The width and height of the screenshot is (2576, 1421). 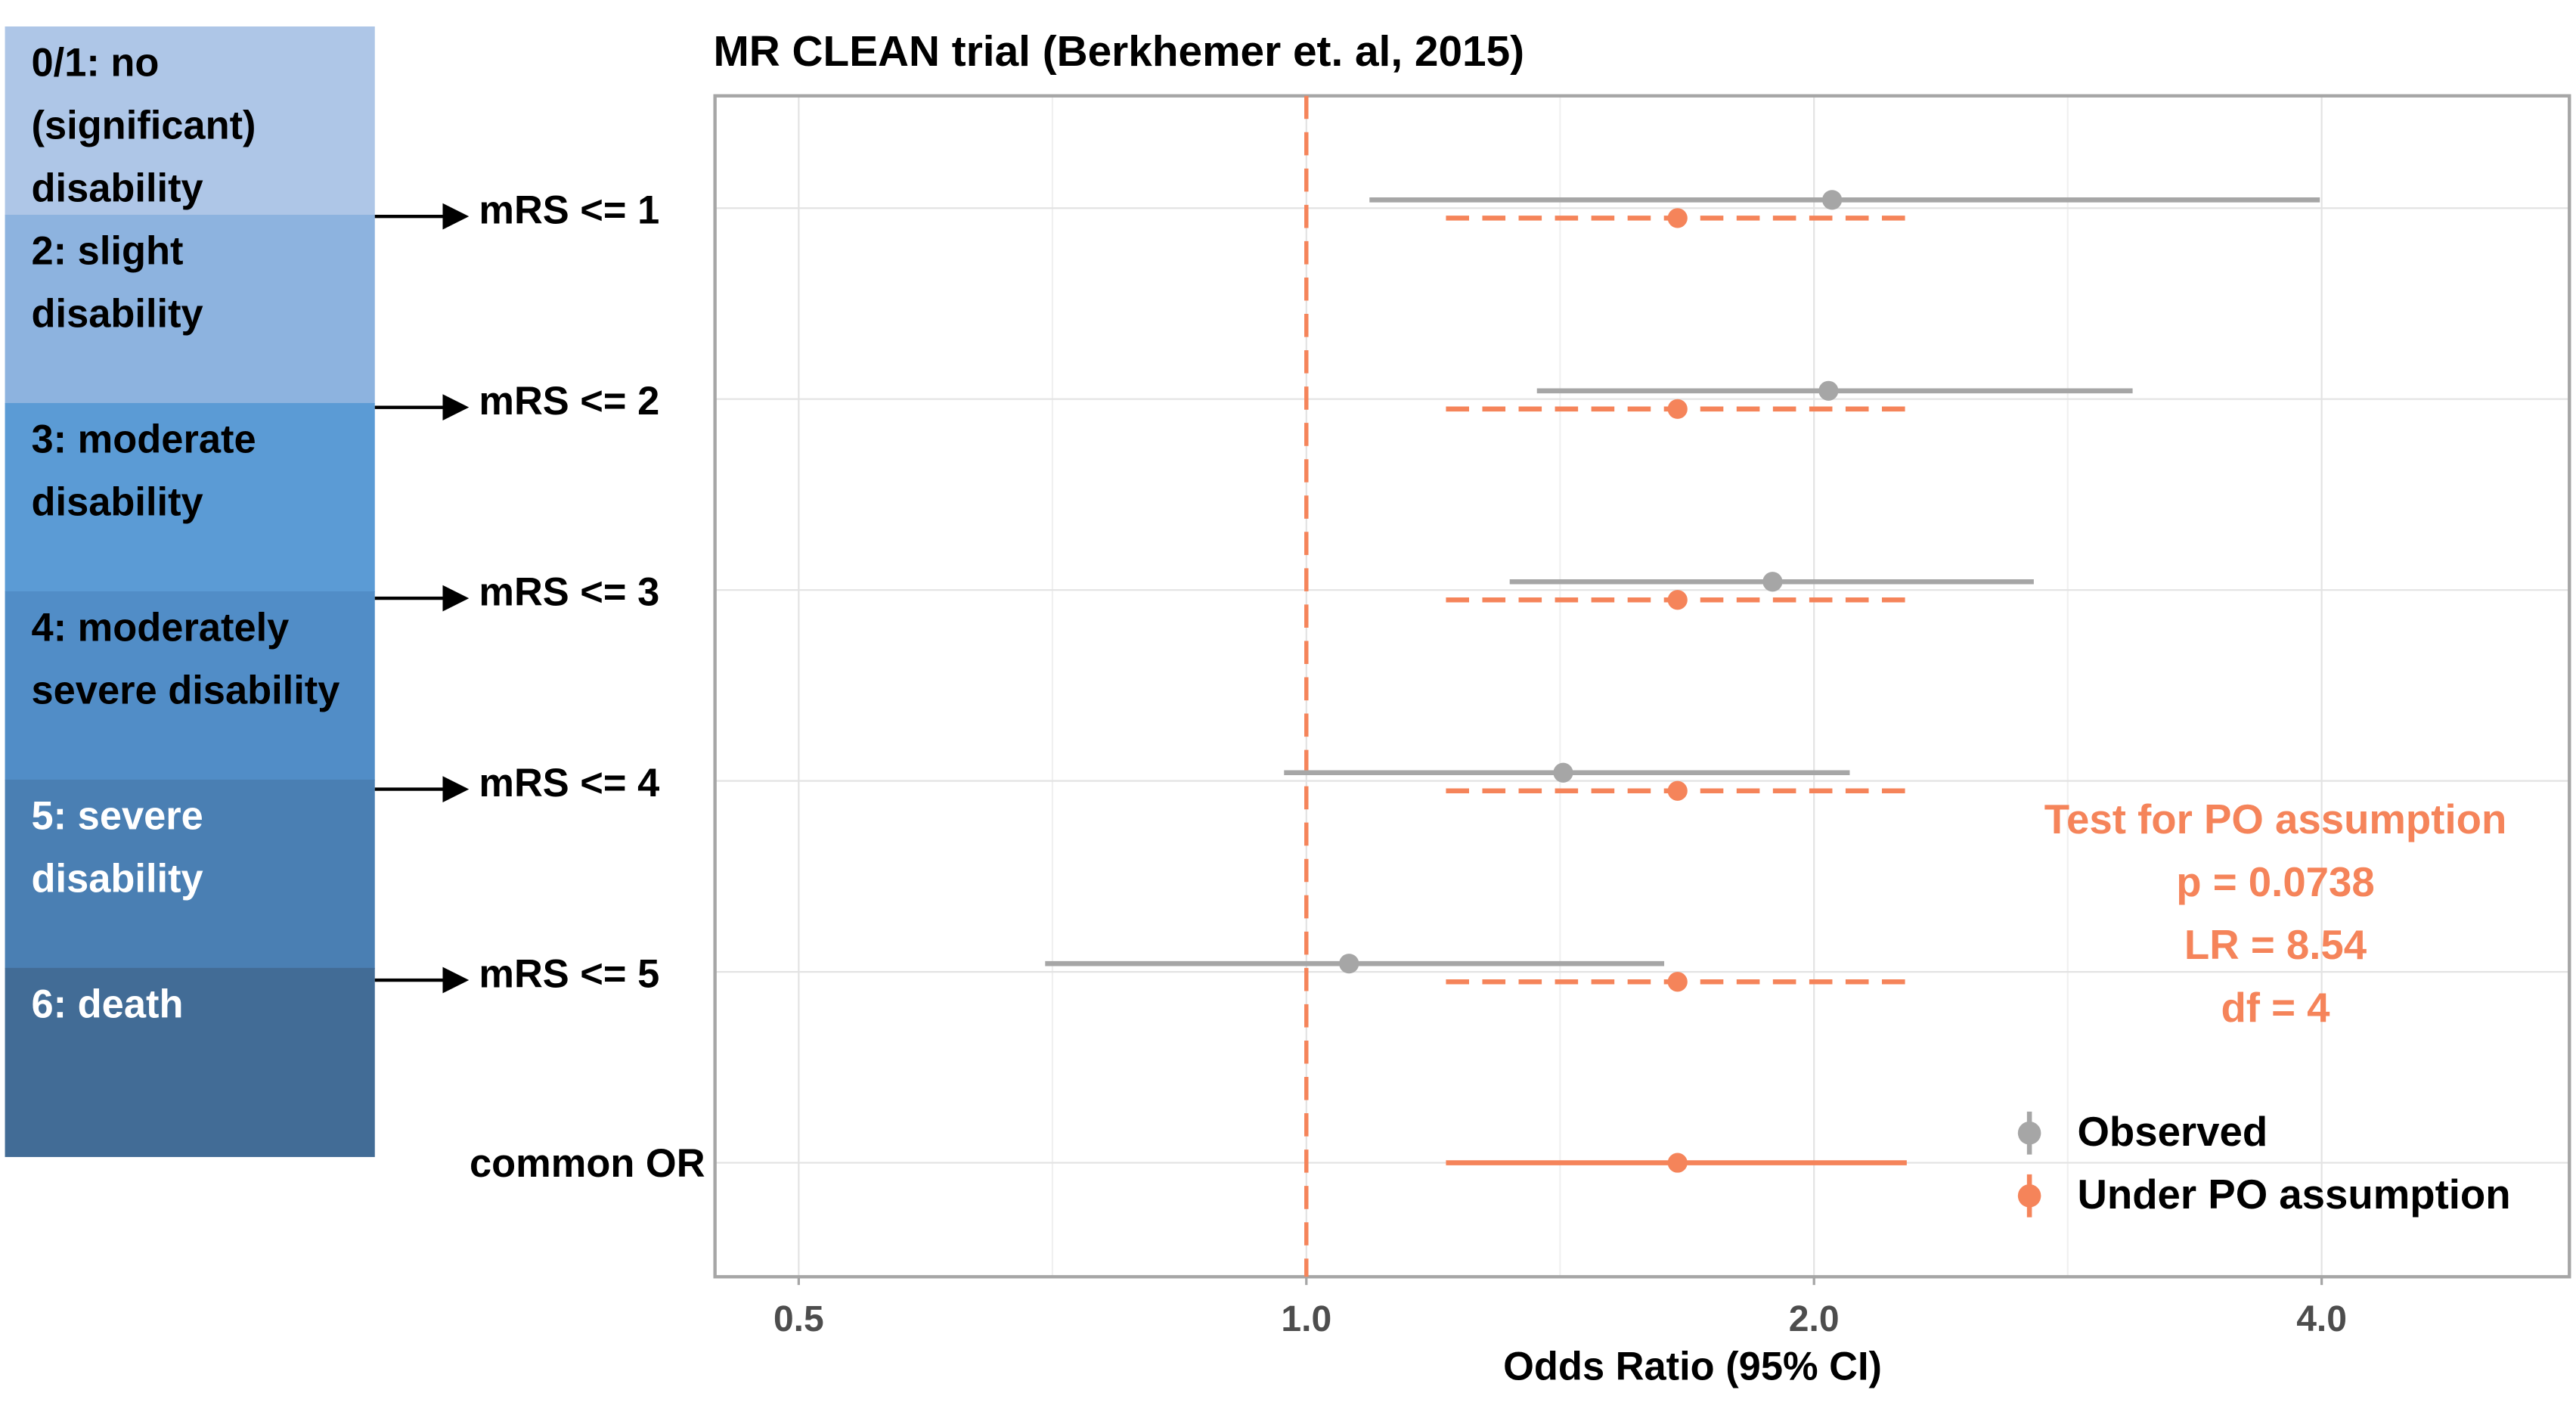 I want to click on scale-box-label: 3: moderate disability, so click(x=143, y=472).